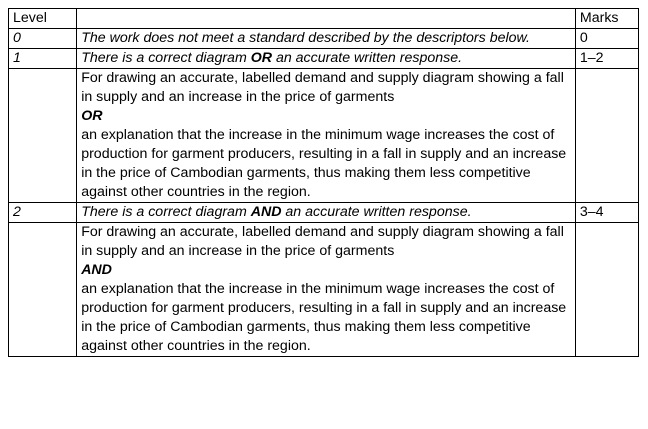 This screenshot has height=429, width=648. What do you see at coordinates (42, 38) in the screenshot?
I see `level-0-number: 0` at bounding box center [42, 38].